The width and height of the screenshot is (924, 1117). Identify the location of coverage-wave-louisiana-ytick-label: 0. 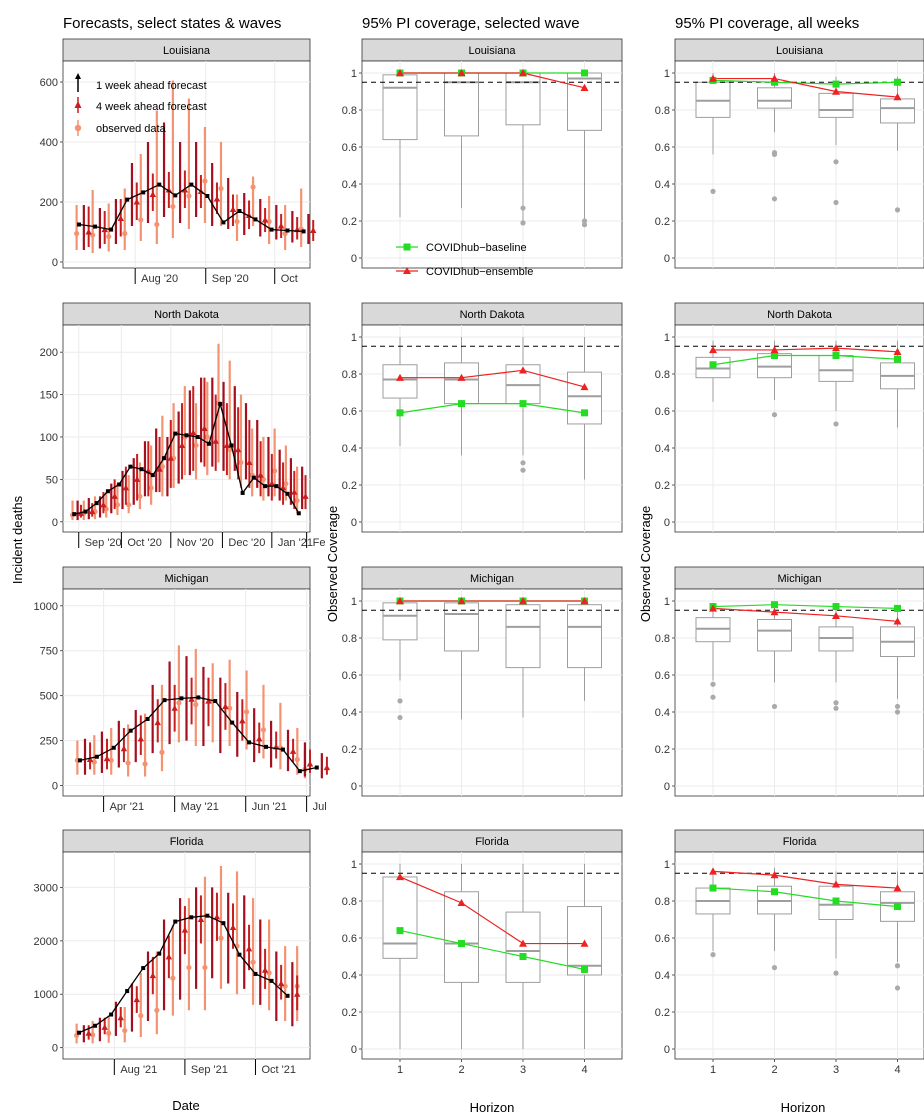
(354, 259).